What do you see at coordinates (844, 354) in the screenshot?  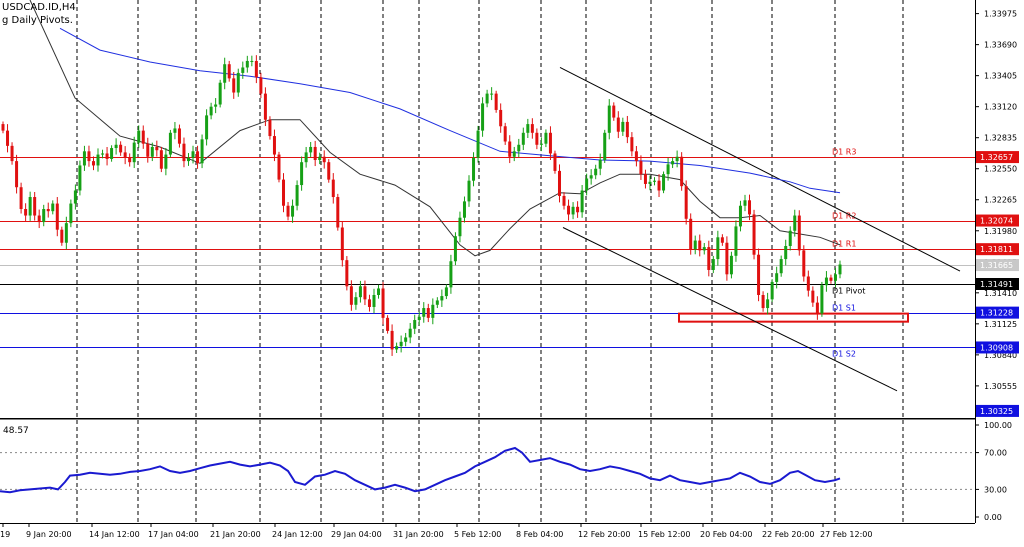 I see `pivot-line-label: D1 S2` at bounding box center [844, 354].